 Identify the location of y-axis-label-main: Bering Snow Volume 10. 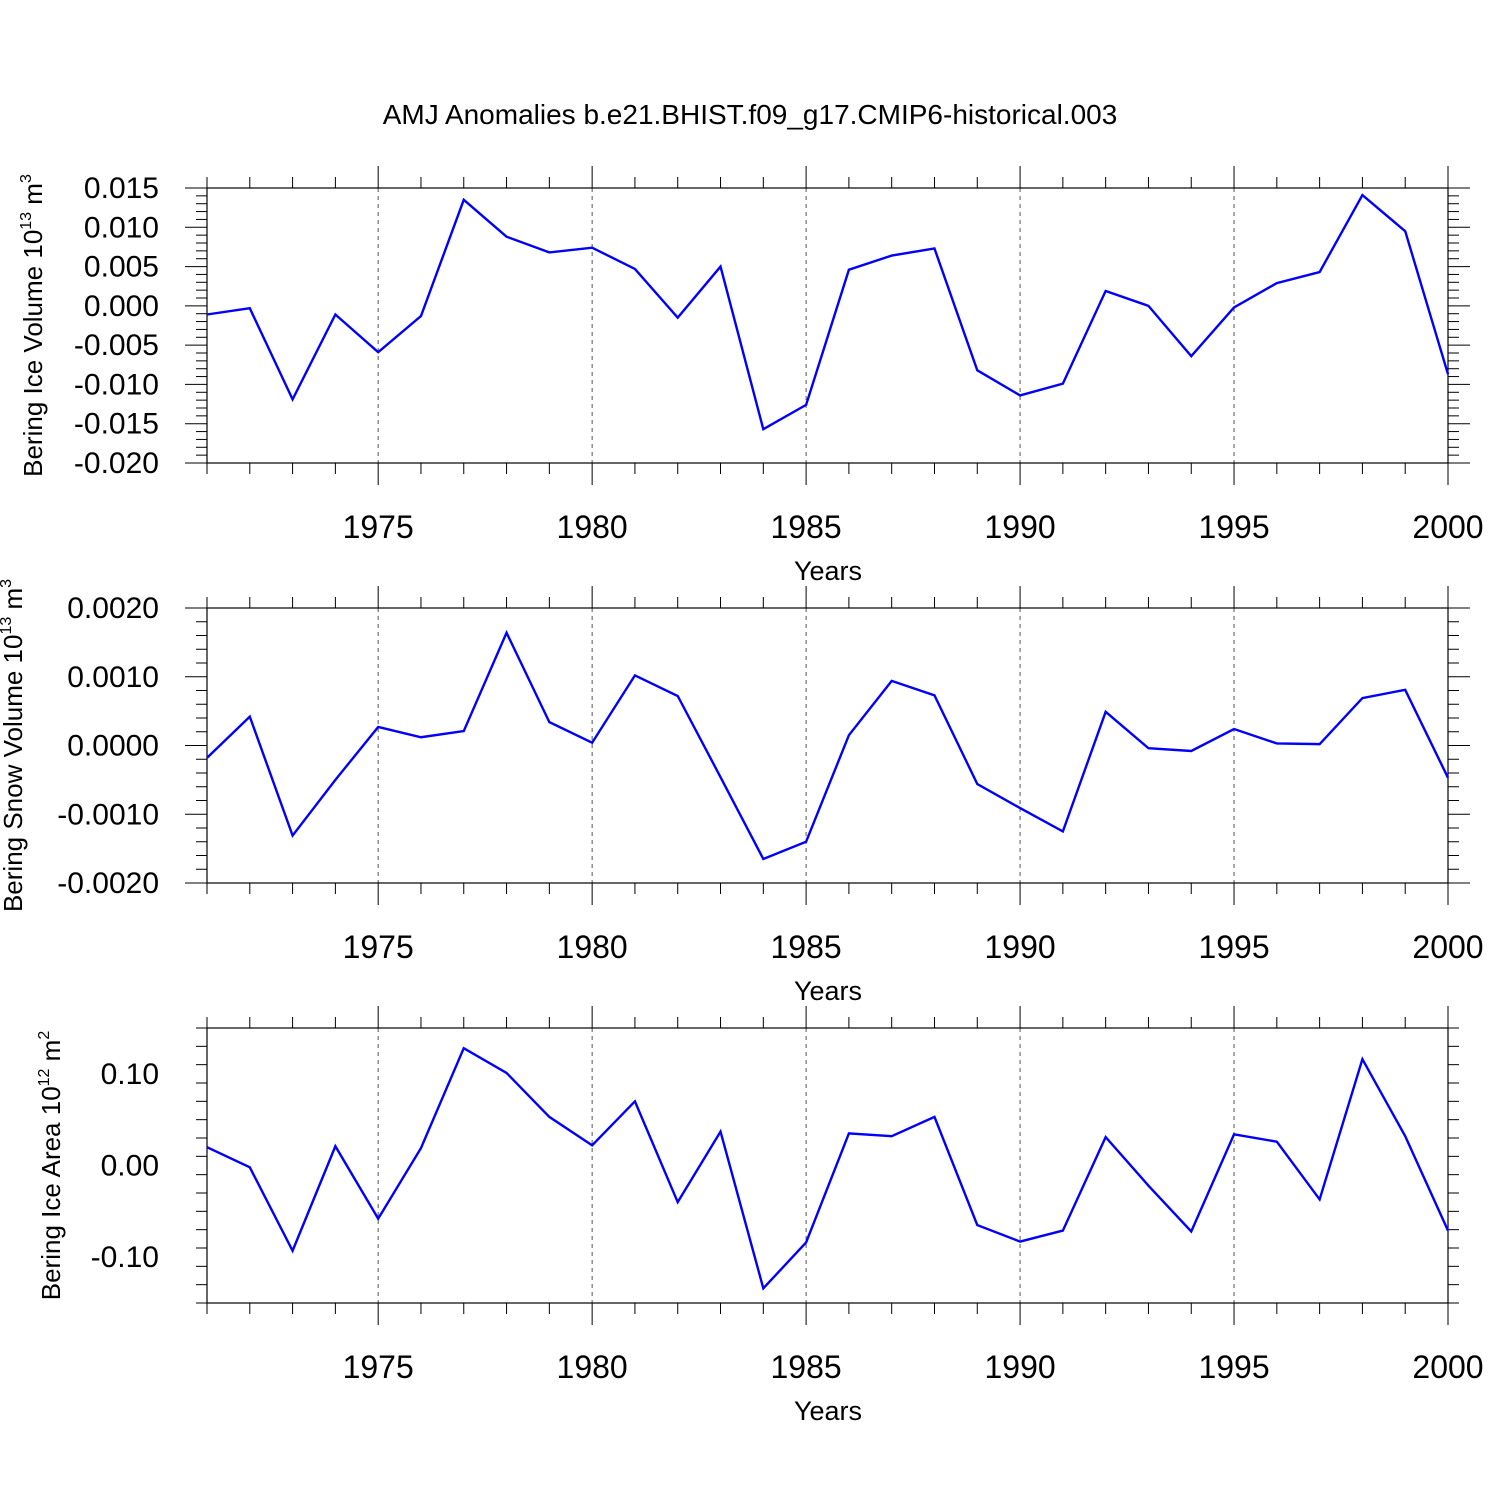
(14, 774).